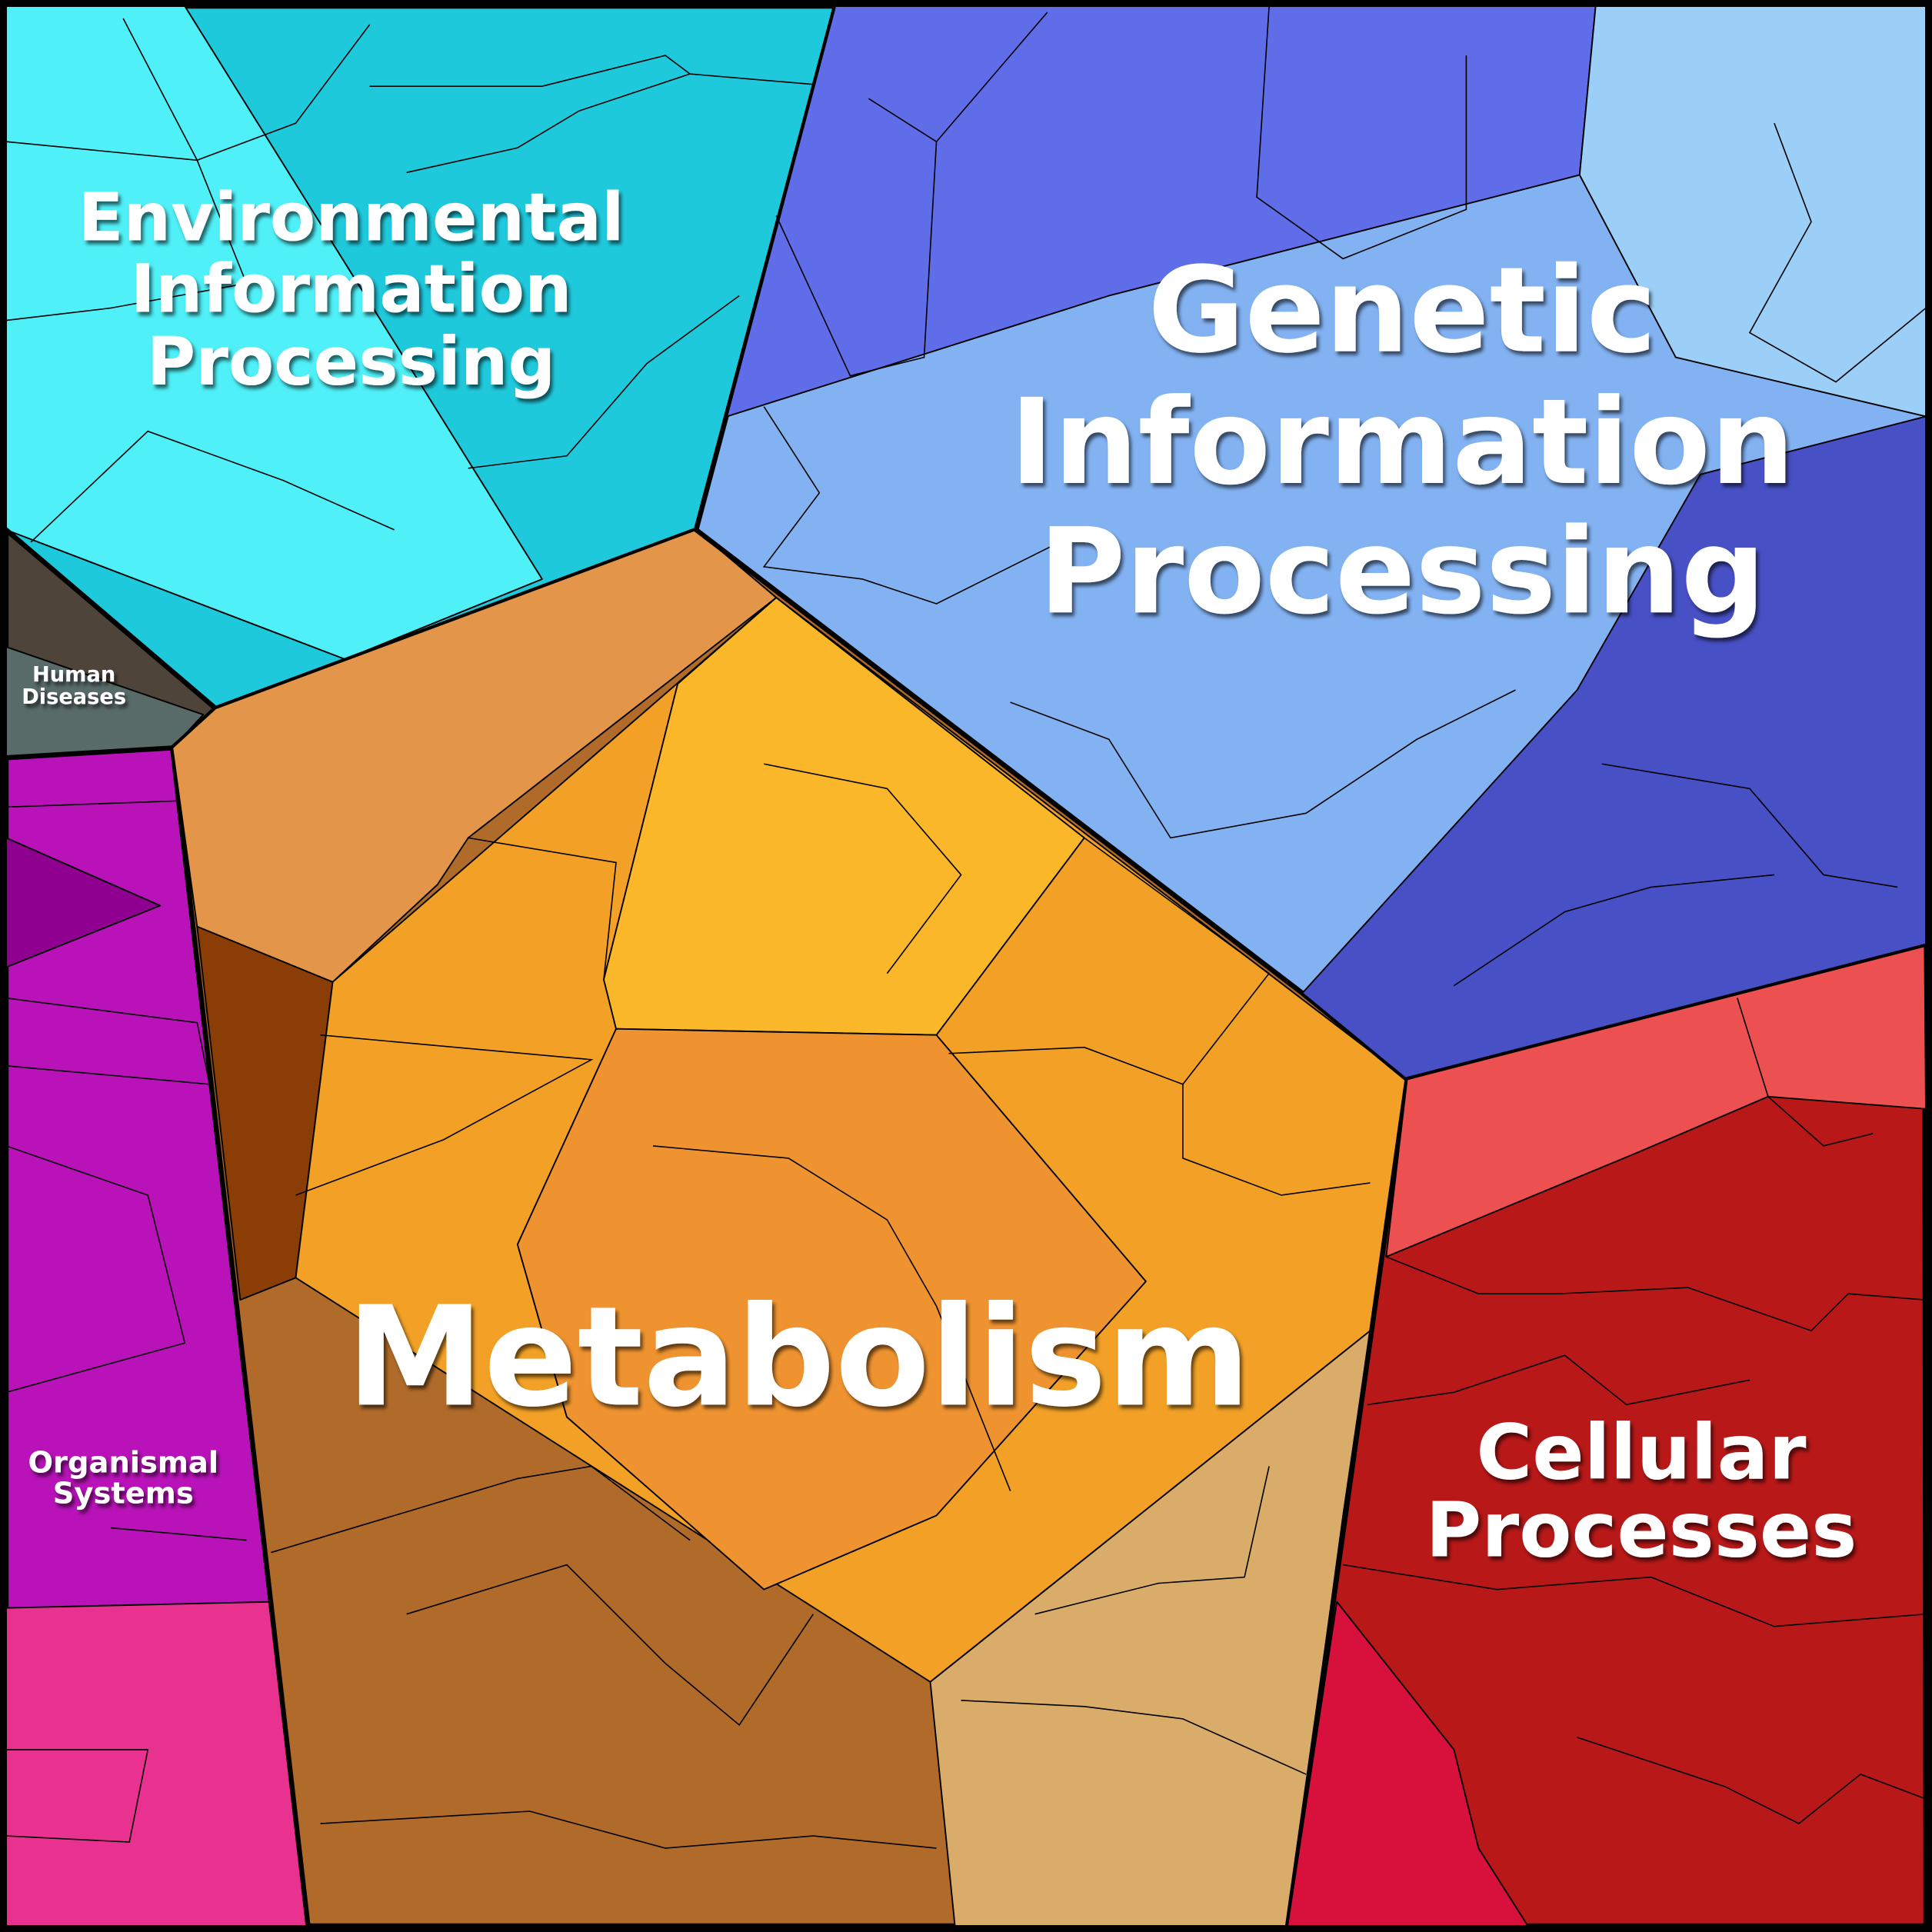 The height and width of the screenshot is (1932, 1932). Describe the element at coordinates (123, 1462) in the screenshot. I see `label-line: Organismal` at that location.